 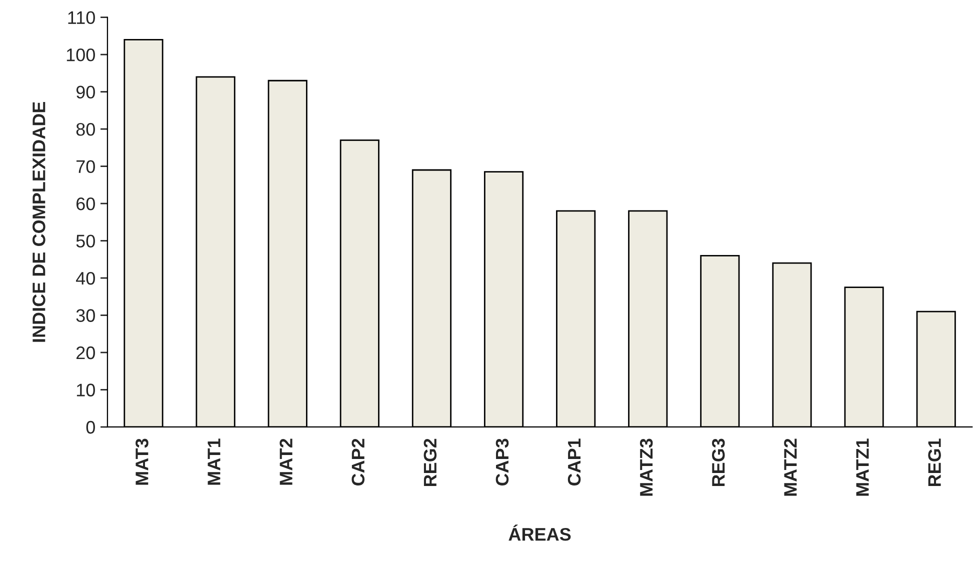 What do you see at coordinates (142, 461) in the screenshot?
I see `x-tick-label: MAT3` at bounding box center [142, 461].